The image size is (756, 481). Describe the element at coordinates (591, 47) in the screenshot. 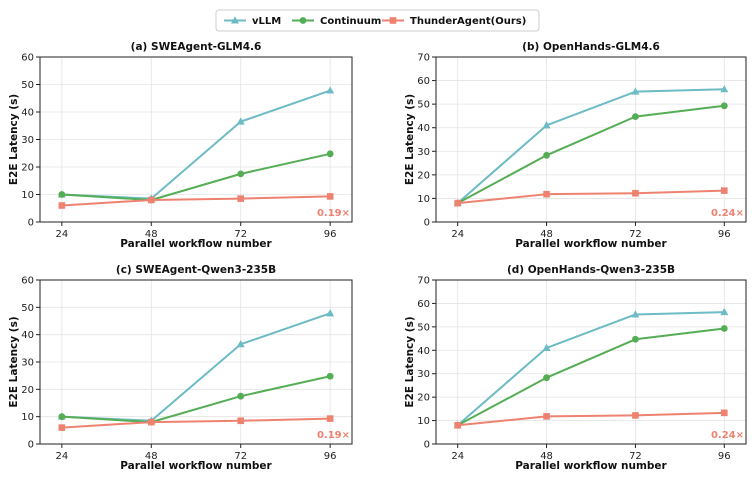

I see `chart-title: (b) OpenHands-GLM4.6` at that location.